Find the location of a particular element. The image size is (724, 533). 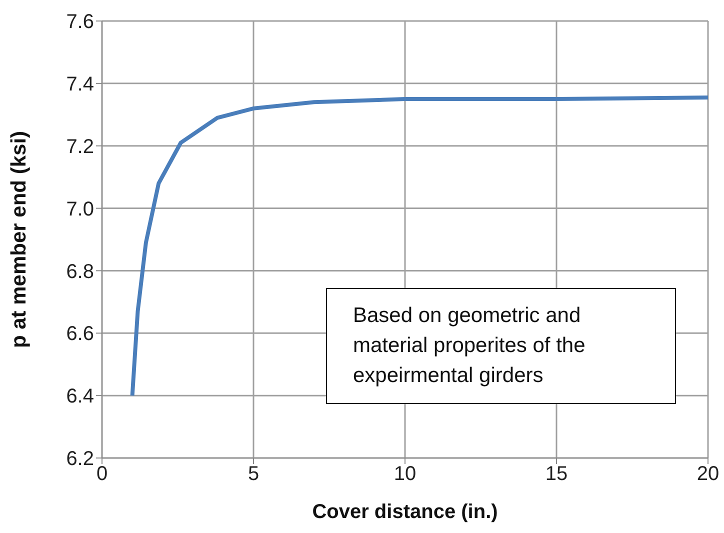

y-tick-label: 6.6 is located at coordinates (80, 334).